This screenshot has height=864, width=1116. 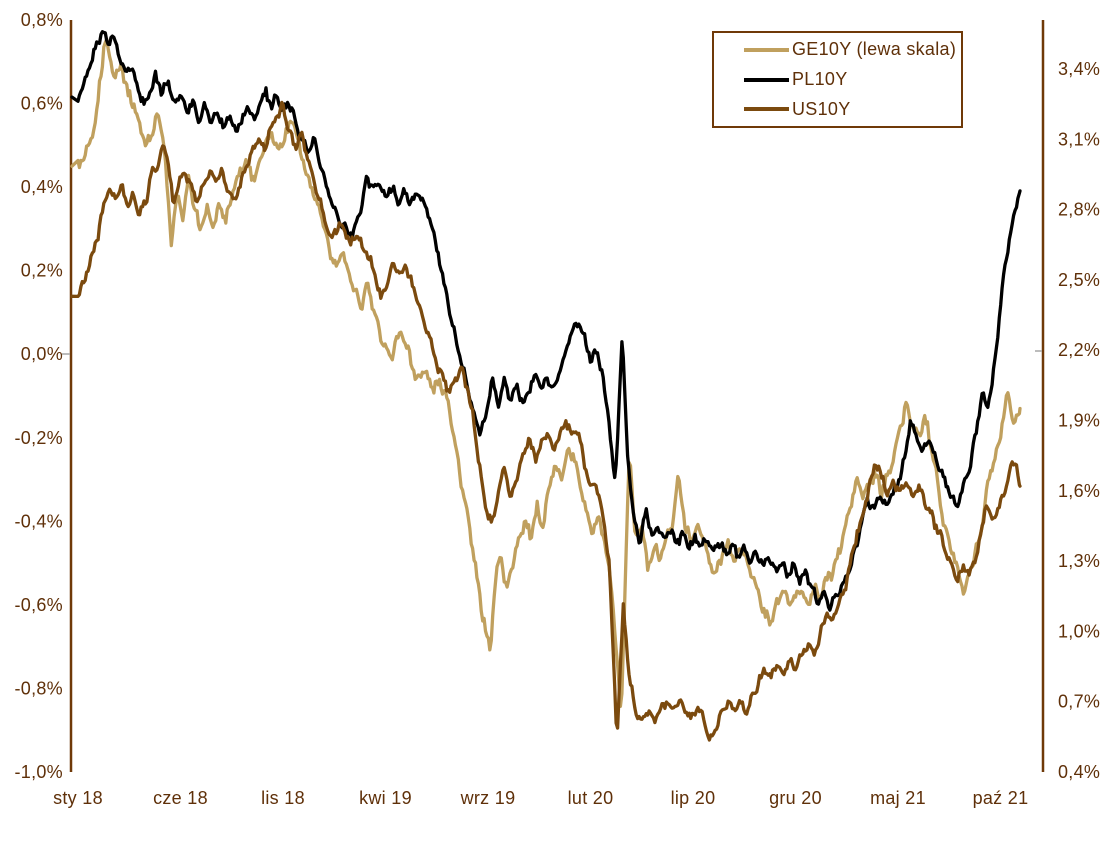 I want to click on left-axis-tick-label: -0,6%, so click(x=38, y=605).